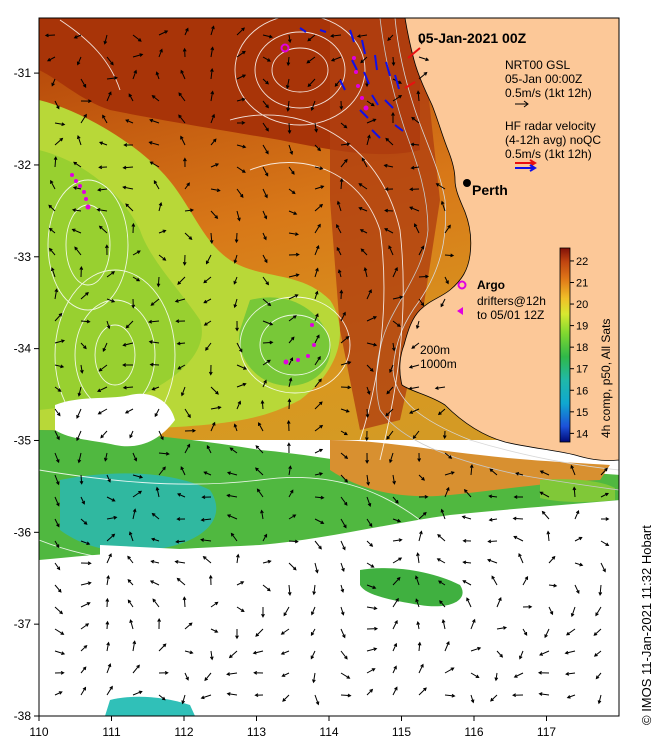 The height and width of the screenshot is (750, 659). What do you see at coordinates (328, 732) in the screenshot?
I see `x-tick-label: 114` at bounding box center [328, 732].